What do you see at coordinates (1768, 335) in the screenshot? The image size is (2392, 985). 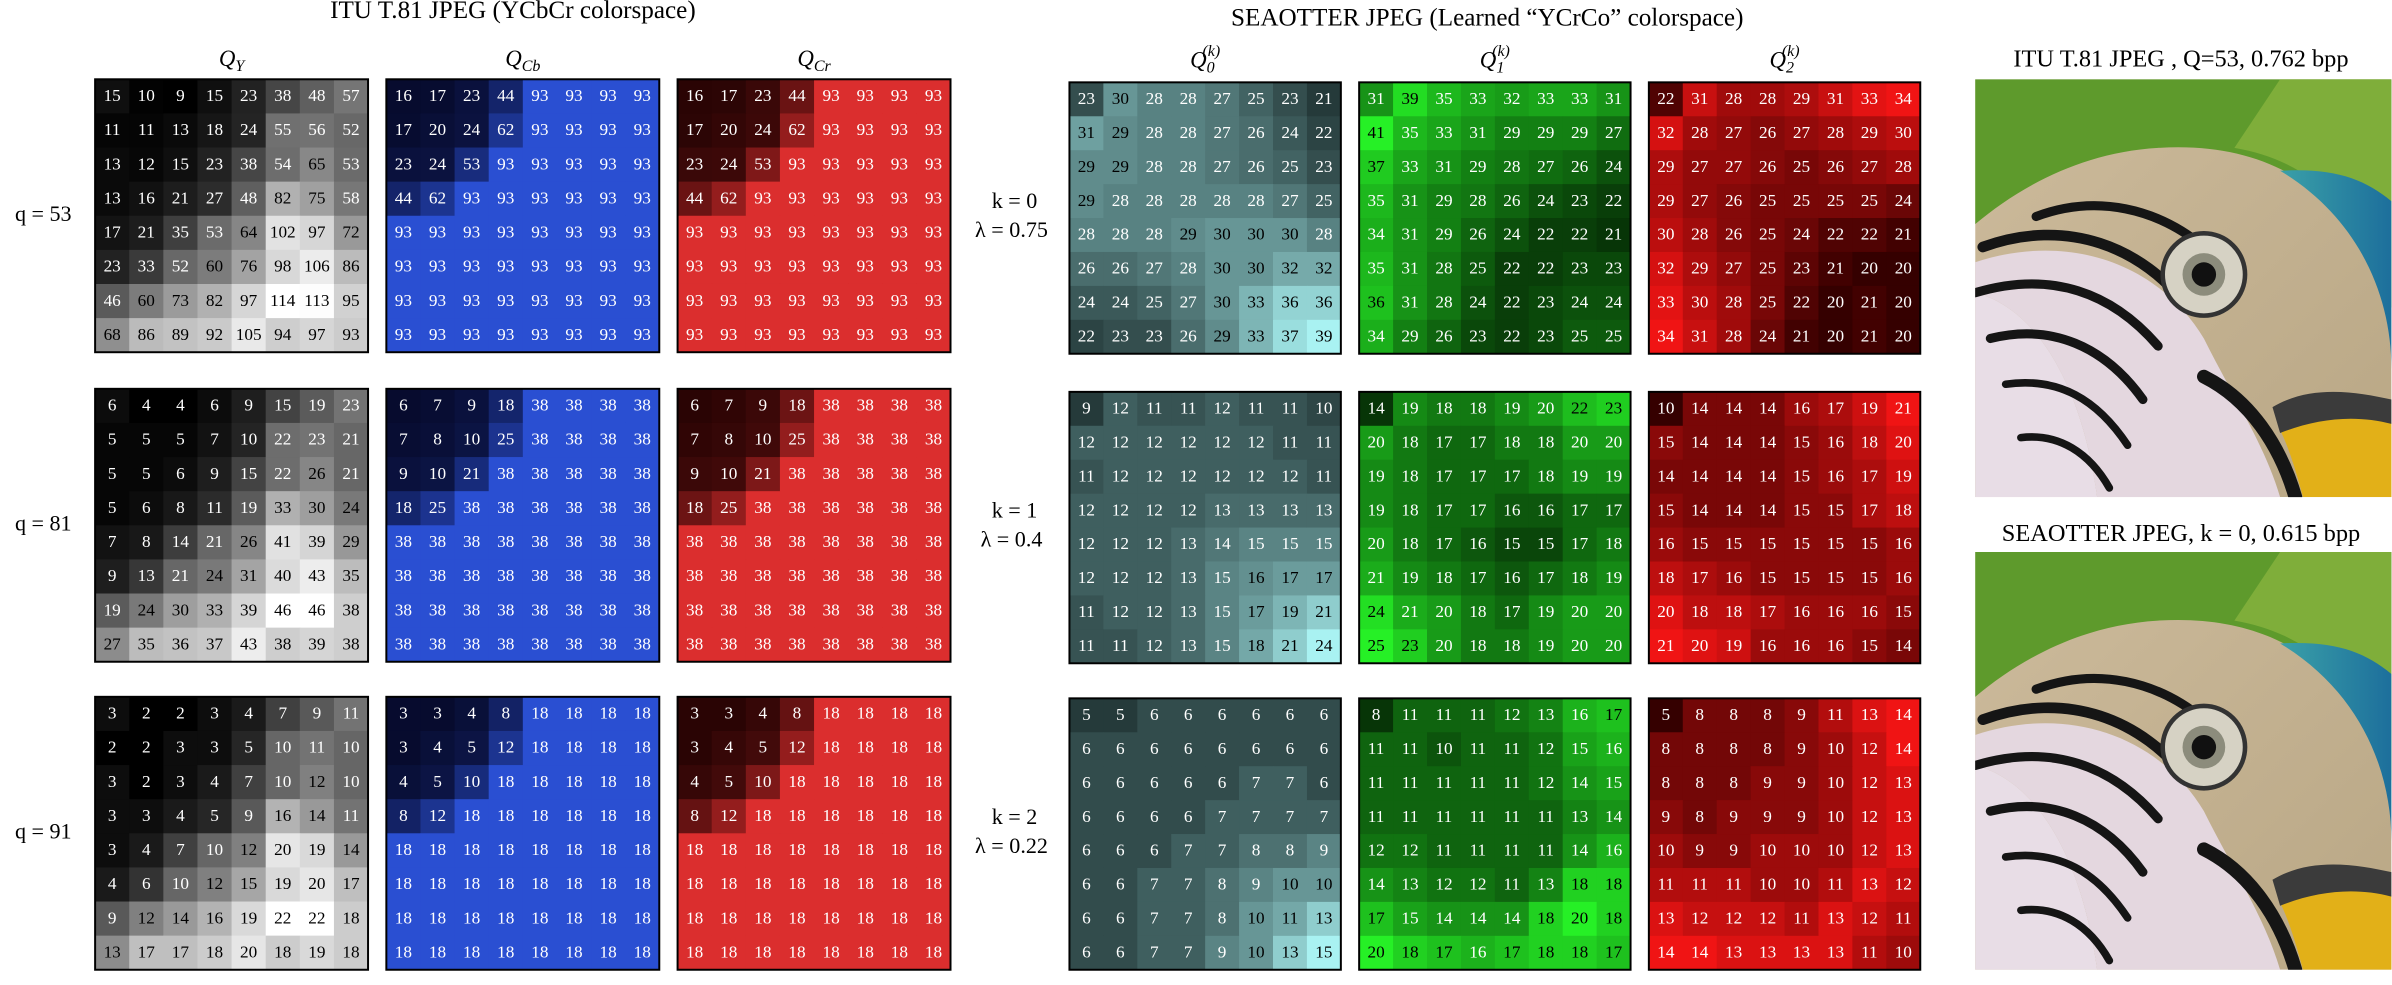 I see `cell-value: 24` at bounding box center [1768, 335].